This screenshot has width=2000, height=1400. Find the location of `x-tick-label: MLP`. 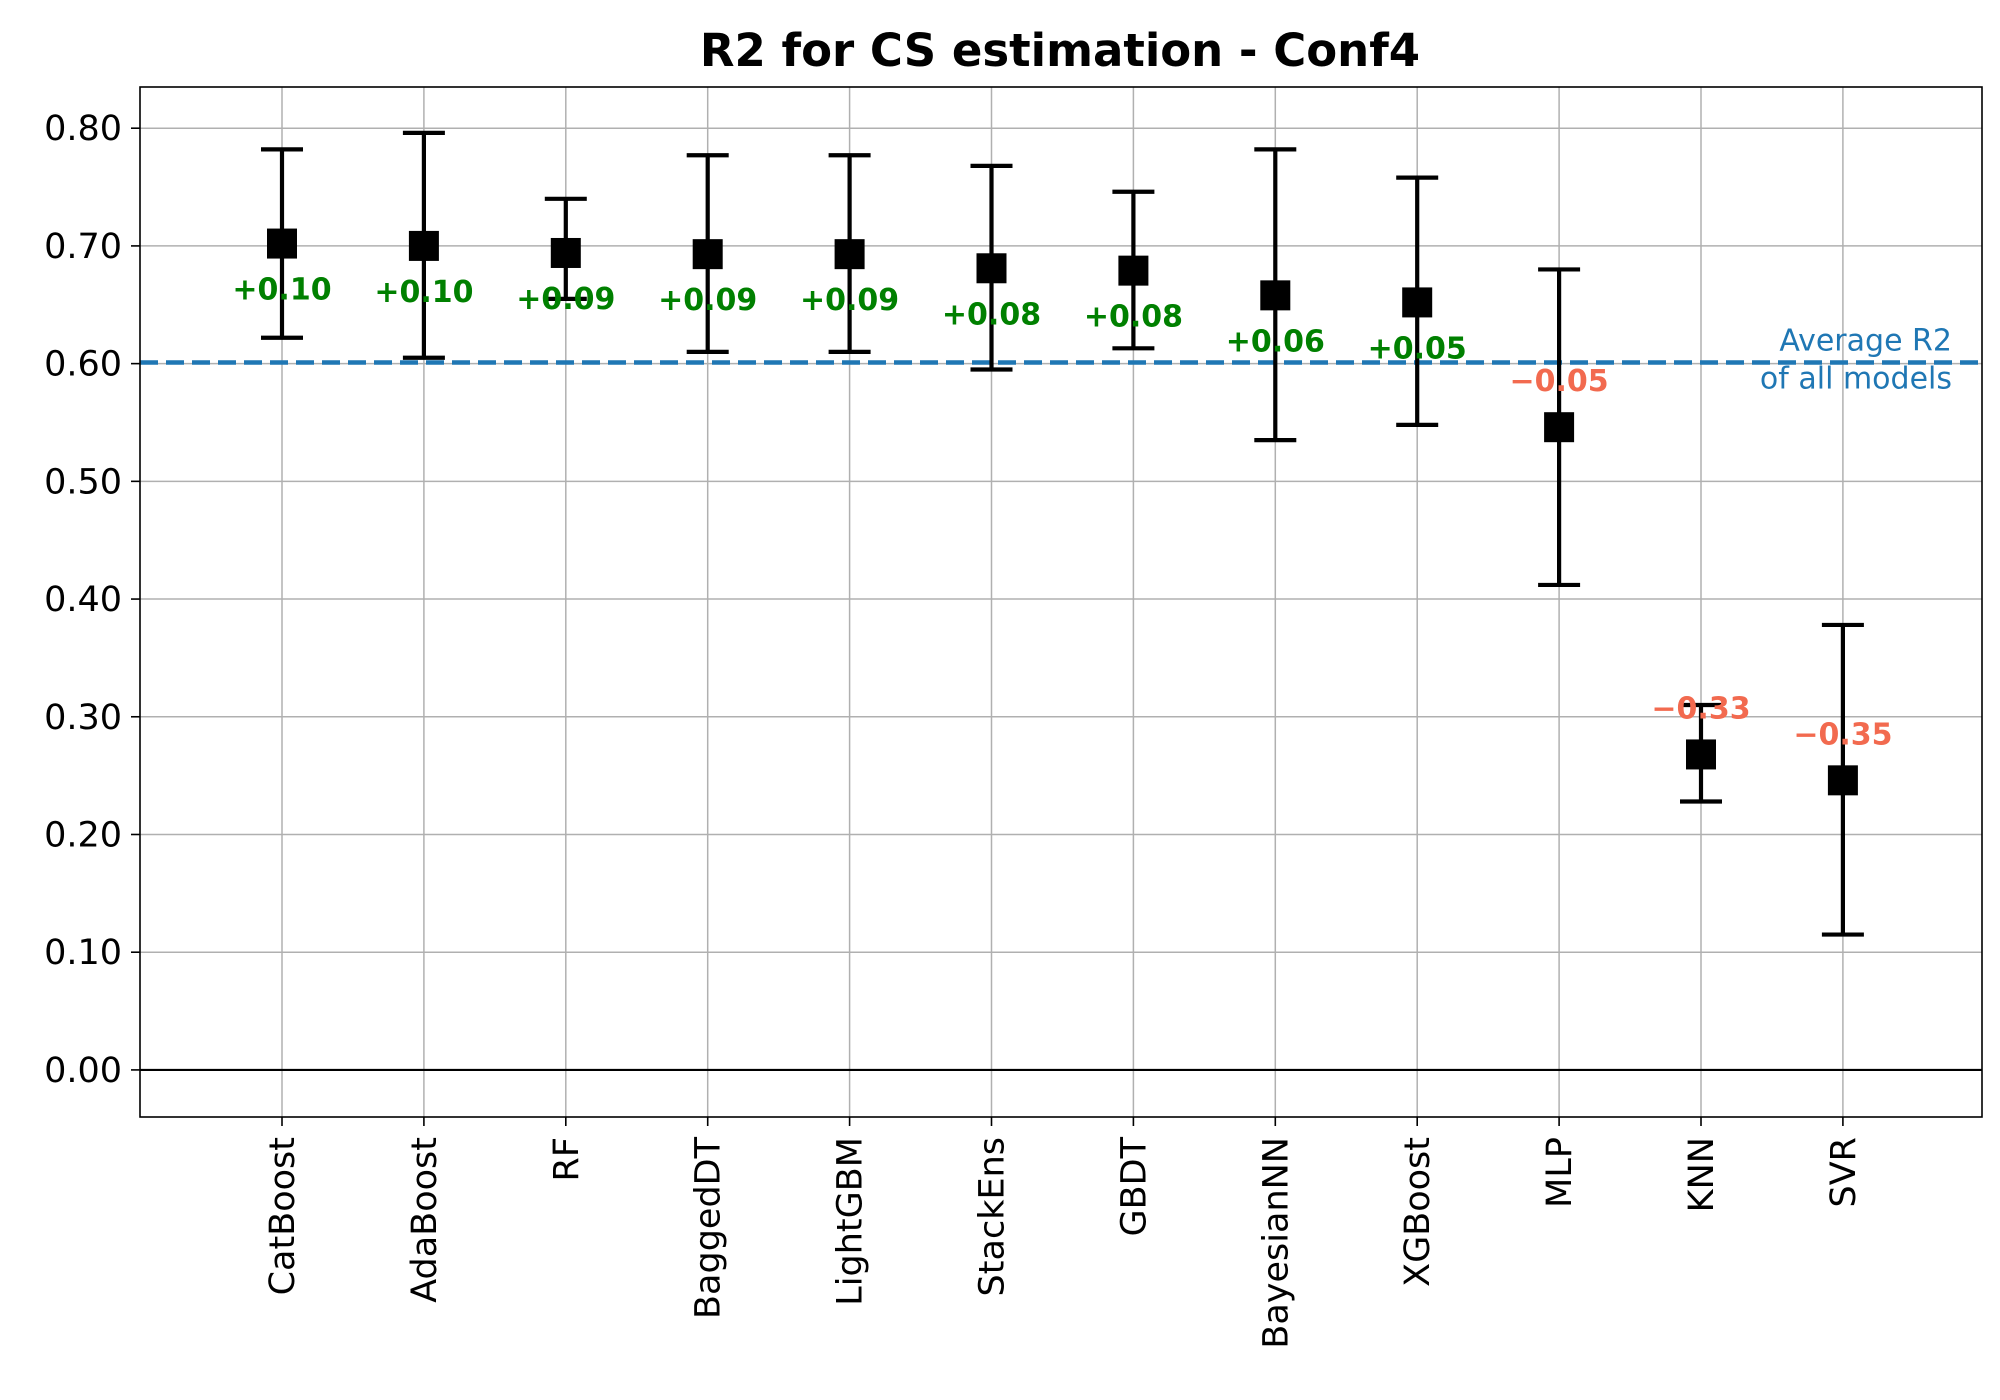

x-tick-label: MLP is located at coordinates (1560, 1172).